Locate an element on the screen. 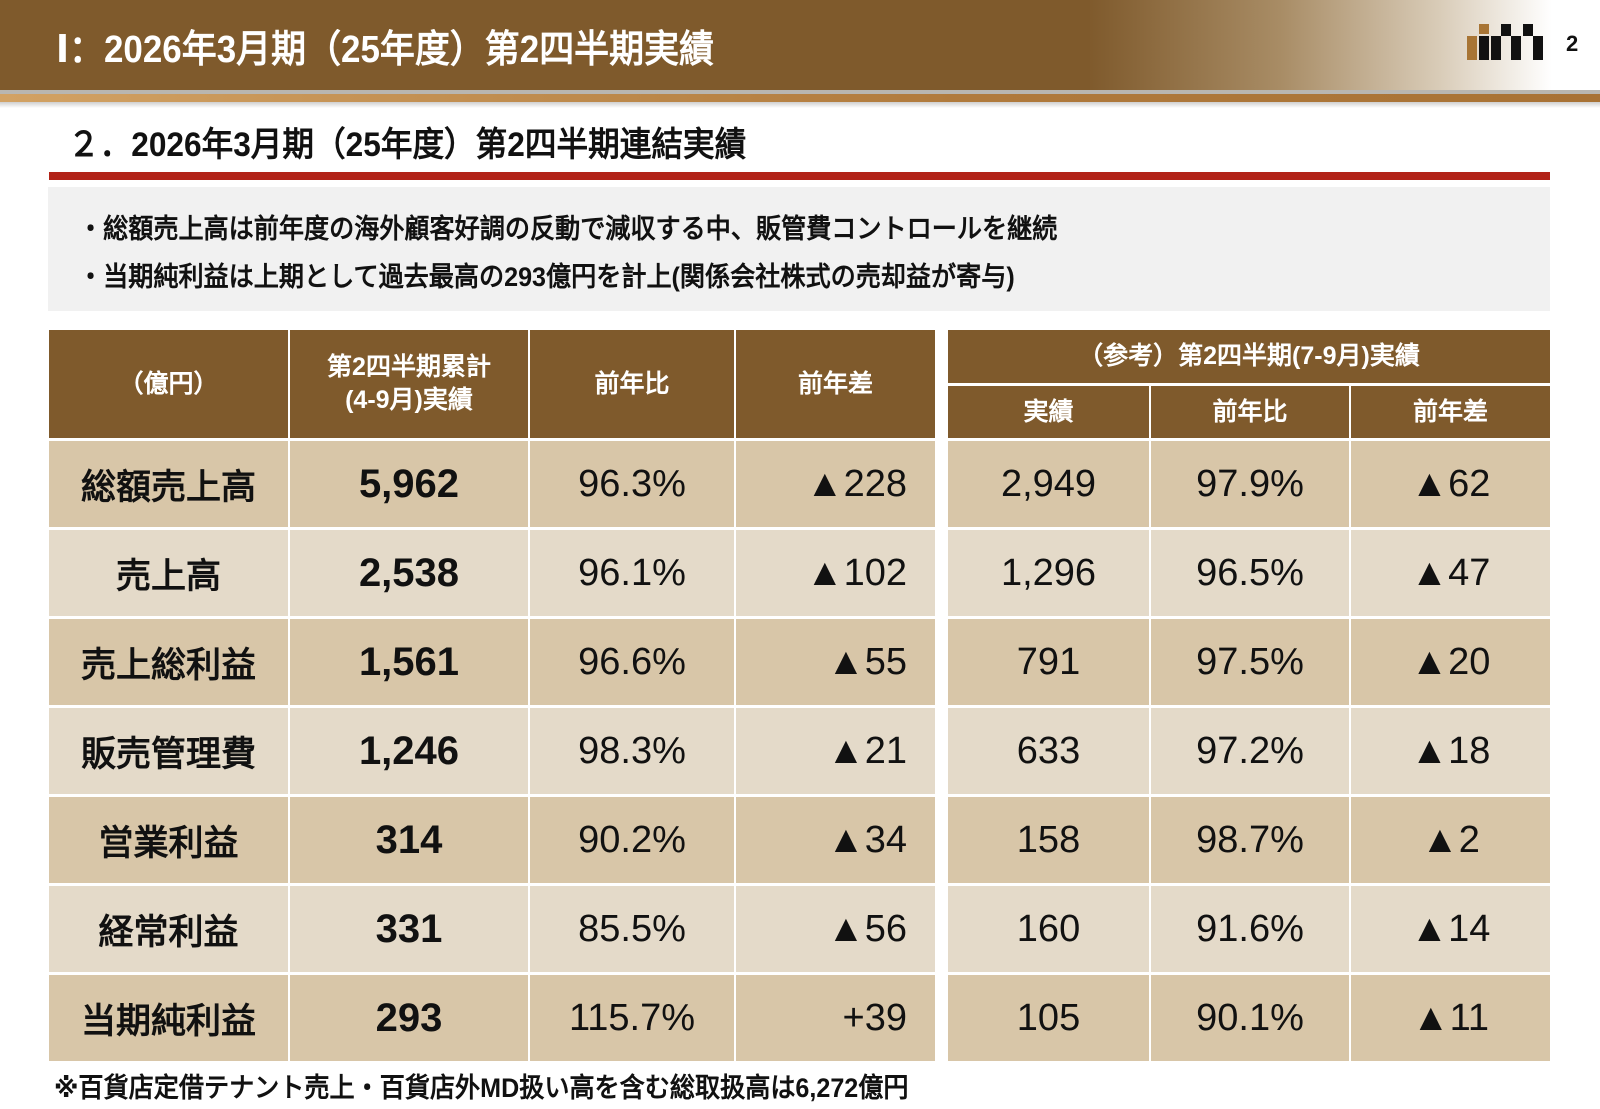  quarter-yoy-ratio: 96.5% is located at coordinates (1251, 574).